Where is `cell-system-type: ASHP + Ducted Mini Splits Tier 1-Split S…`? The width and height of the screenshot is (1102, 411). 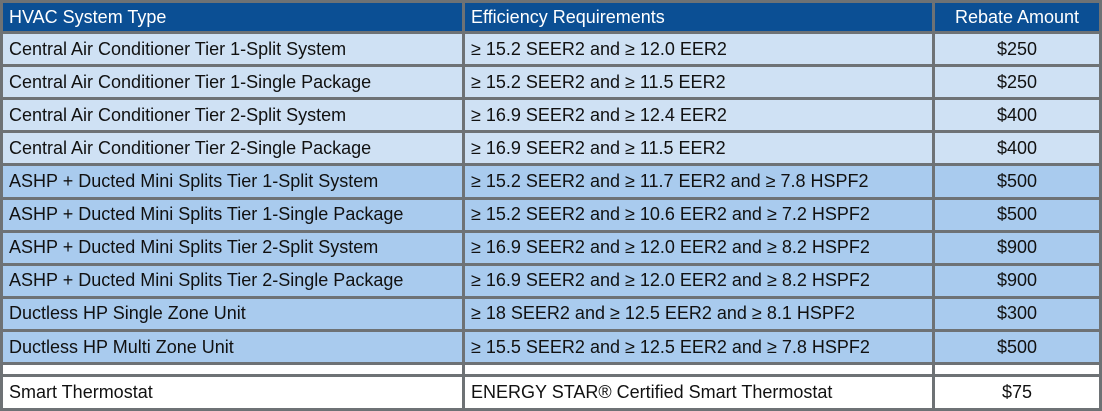 cell-system-type: ASHP + Ducted Mini Splits Tier 1-Split S… is located at coordinates (232, 181).